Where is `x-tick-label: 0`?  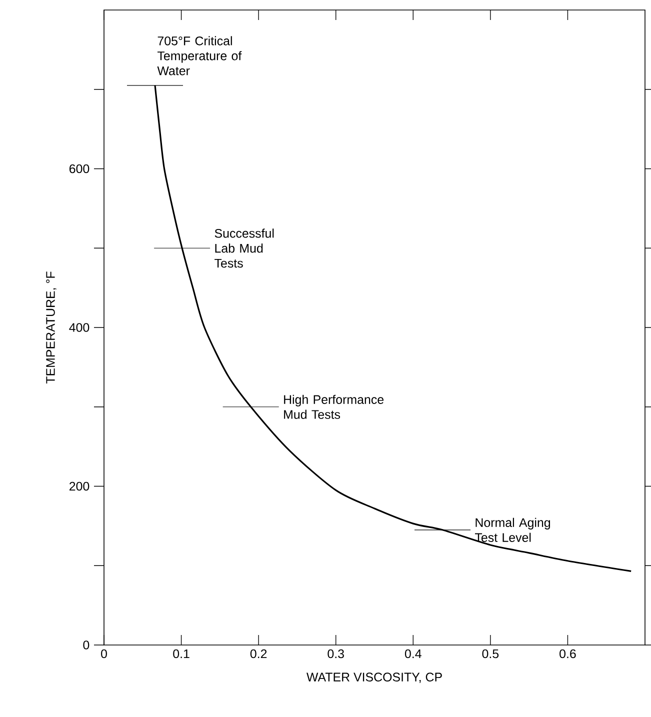
x-tick-label: 0 is located at coordinates (104, 653).